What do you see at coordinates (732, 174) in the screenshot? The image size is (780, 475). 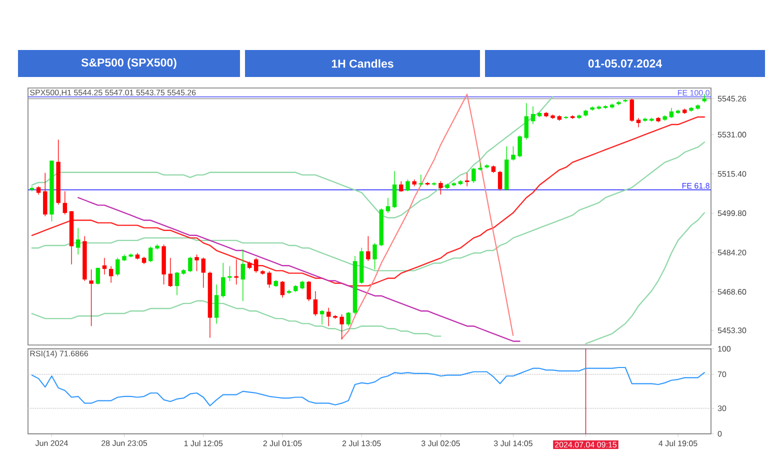 I see `y-tick-label: 5515.40` at bounding box center [732, 174].